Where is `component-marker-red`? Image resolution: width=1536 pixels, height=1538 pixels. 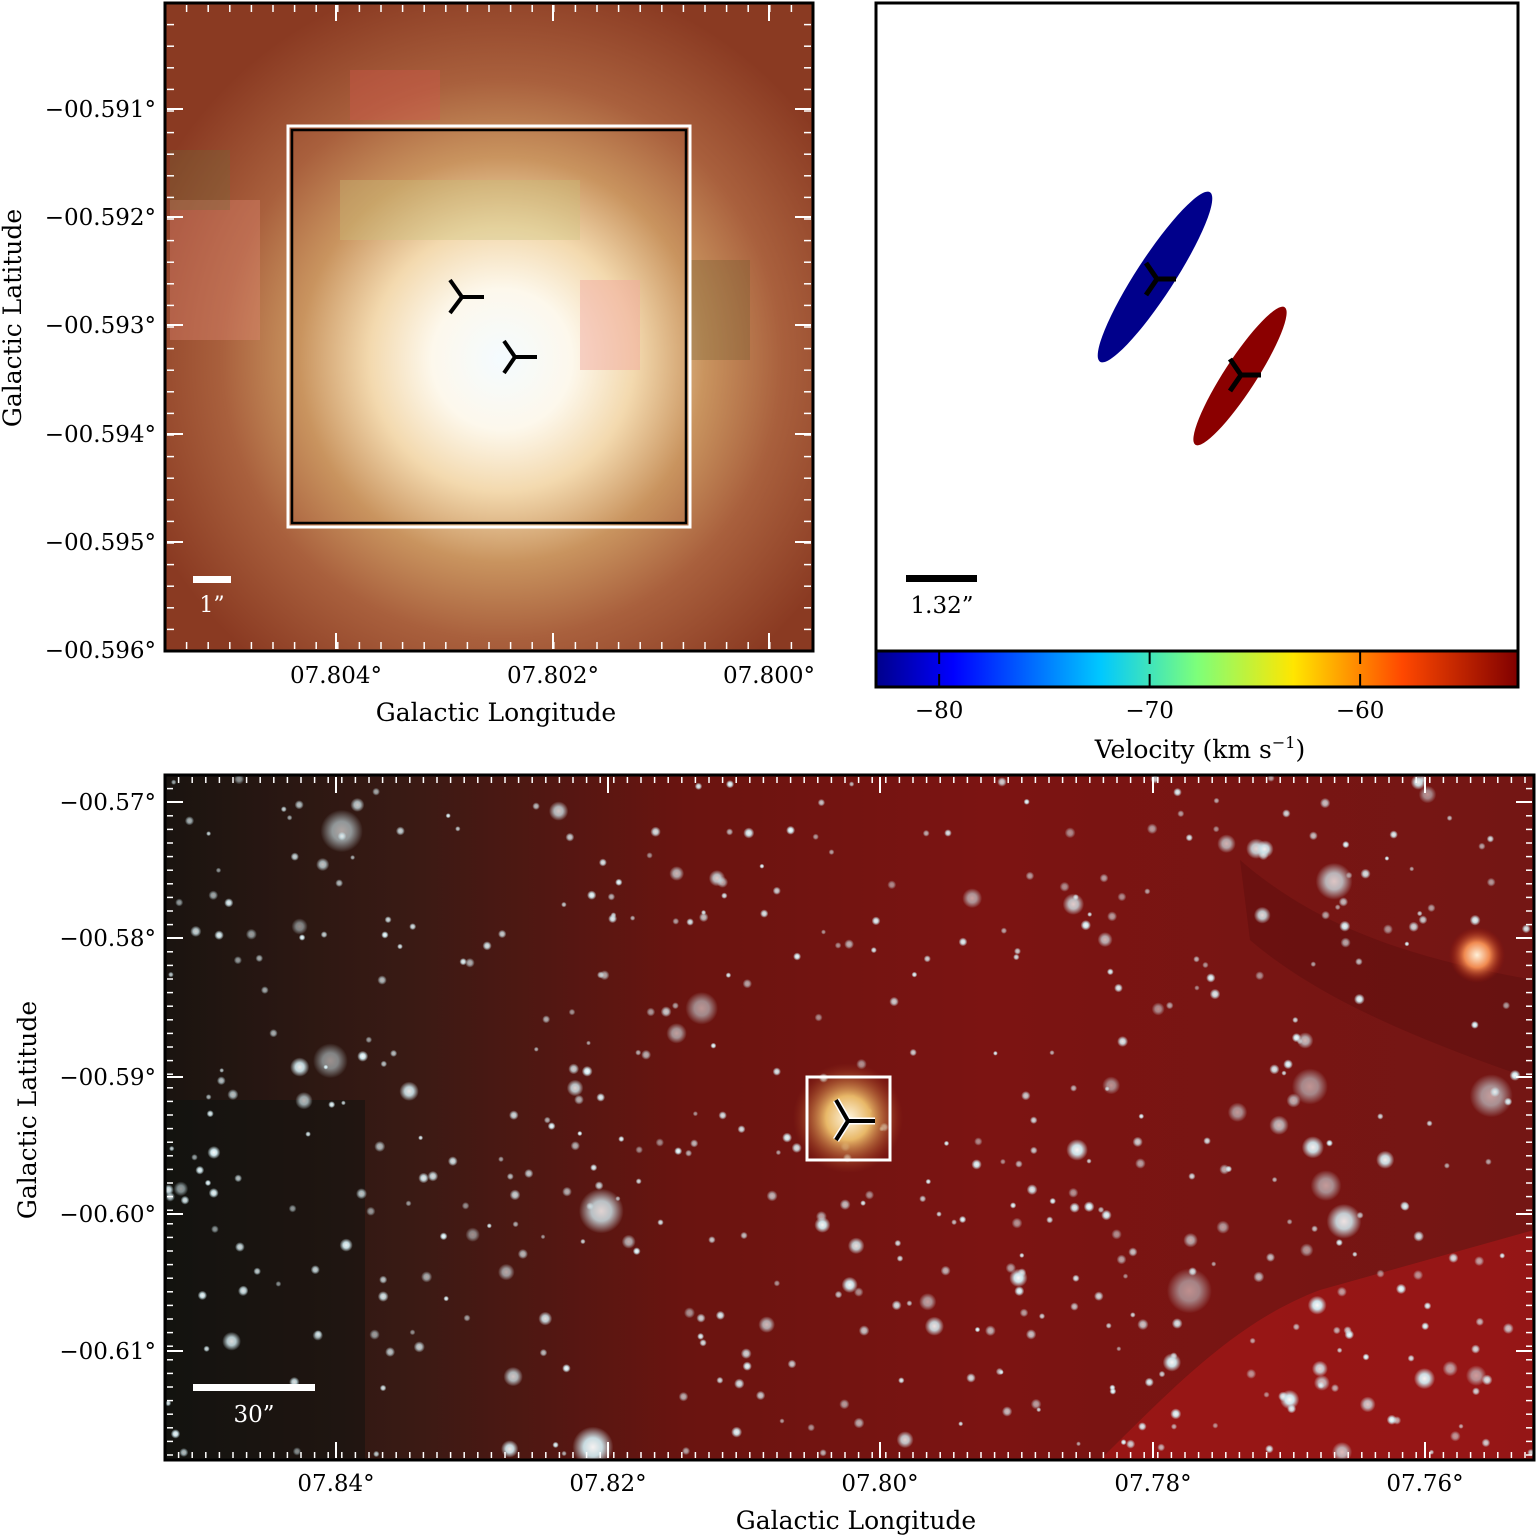 component-marker-red is located at coordinates (1244, 375).